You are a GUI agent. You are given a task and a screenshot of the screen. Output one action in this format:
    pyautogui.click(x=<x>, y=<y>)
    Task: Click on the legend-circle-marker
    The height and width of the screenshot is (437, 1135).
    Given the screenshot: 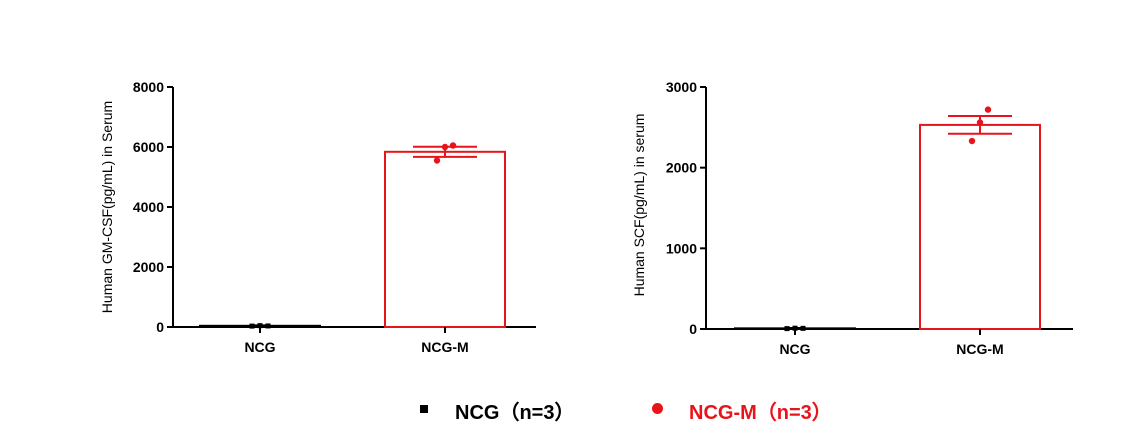 What is the action you would take?
    pyautogui.click(x=657, y=408)
    